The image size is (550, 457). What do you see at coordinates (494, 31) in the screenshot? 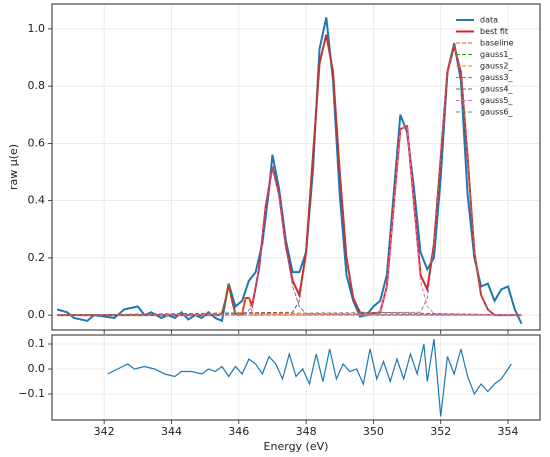
I see `legend-label: best fit` at bounding box center [494, 31].